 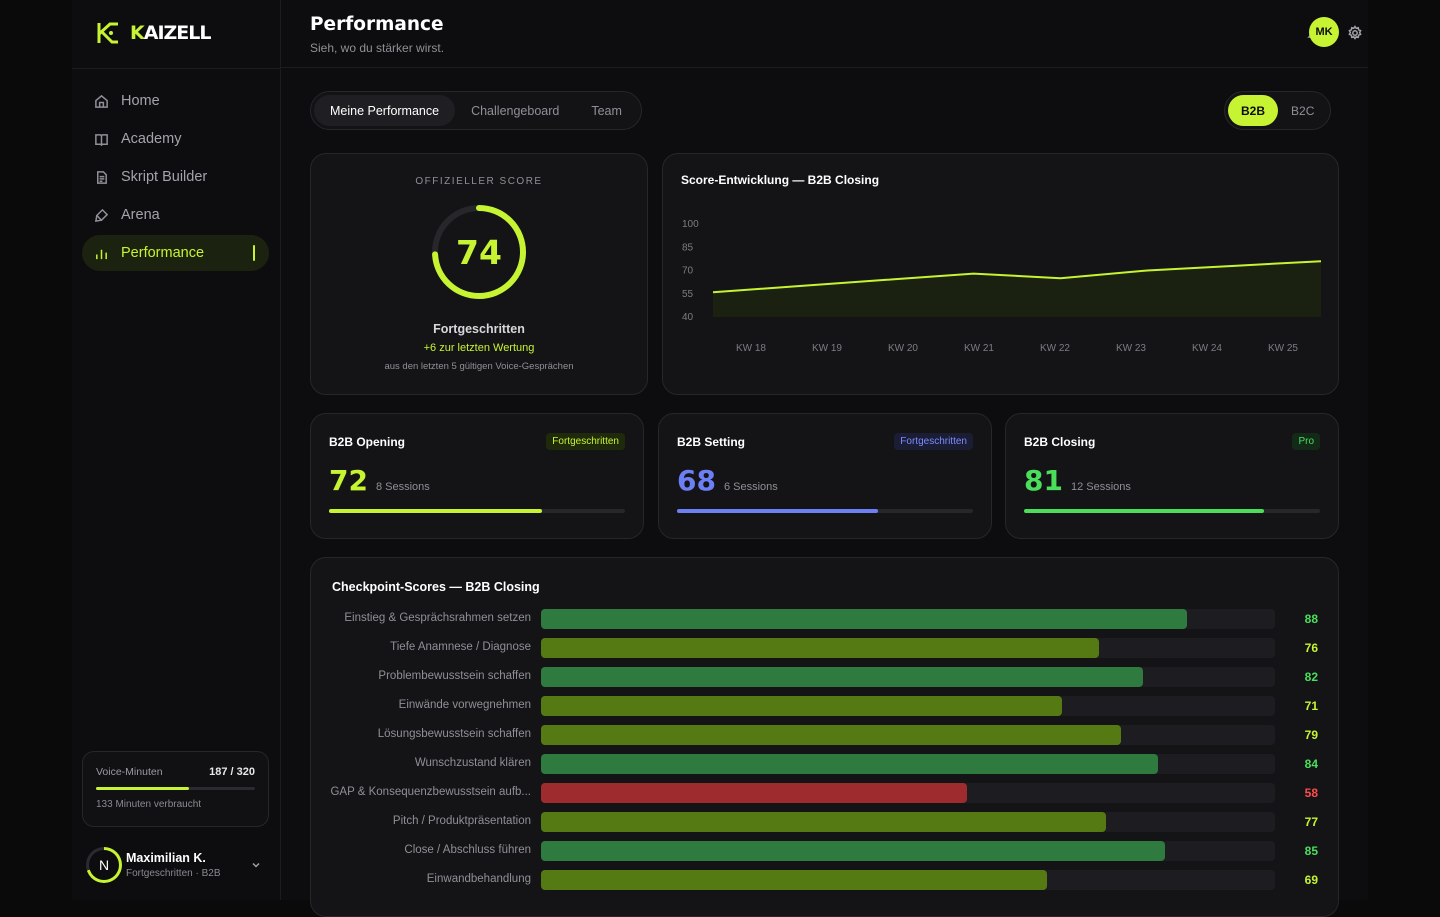 I want to click on checkpoint-row: GAP & Konsequenzbewusstsein aufb... 58, so click(x=825, y=793).